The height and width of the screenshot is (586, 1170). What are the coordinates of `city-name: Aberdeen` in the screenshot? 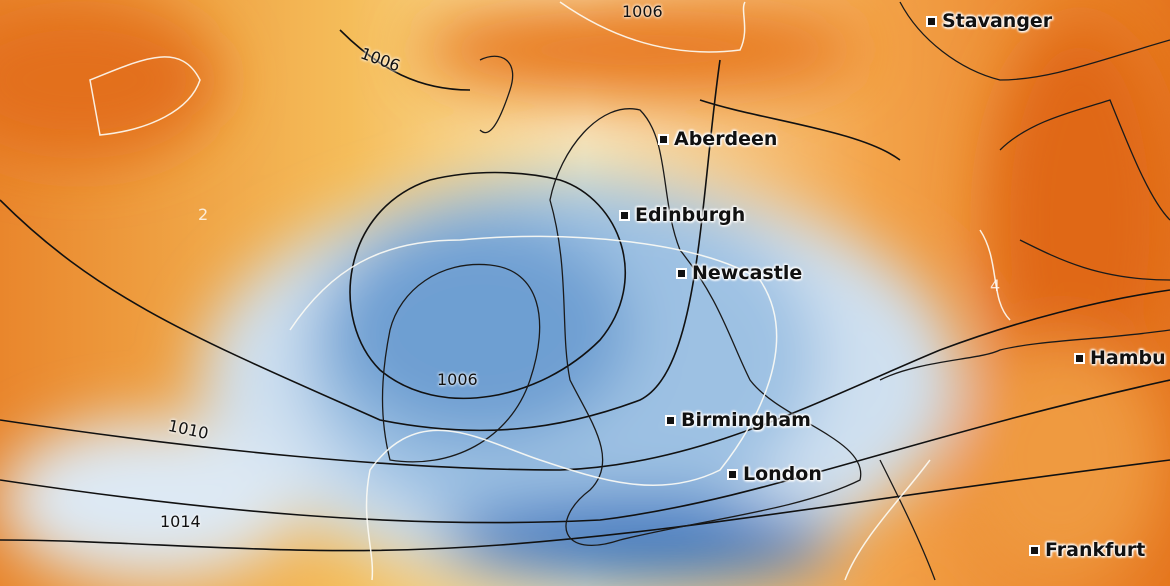 It's located at (726, 139).